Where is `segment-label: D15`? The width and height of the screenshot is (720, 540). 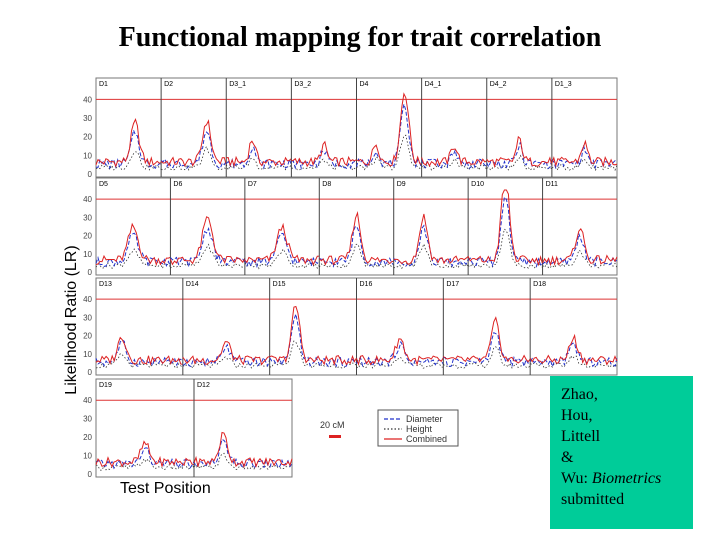
segment-label: D15 is located at coordinates (279, 284).